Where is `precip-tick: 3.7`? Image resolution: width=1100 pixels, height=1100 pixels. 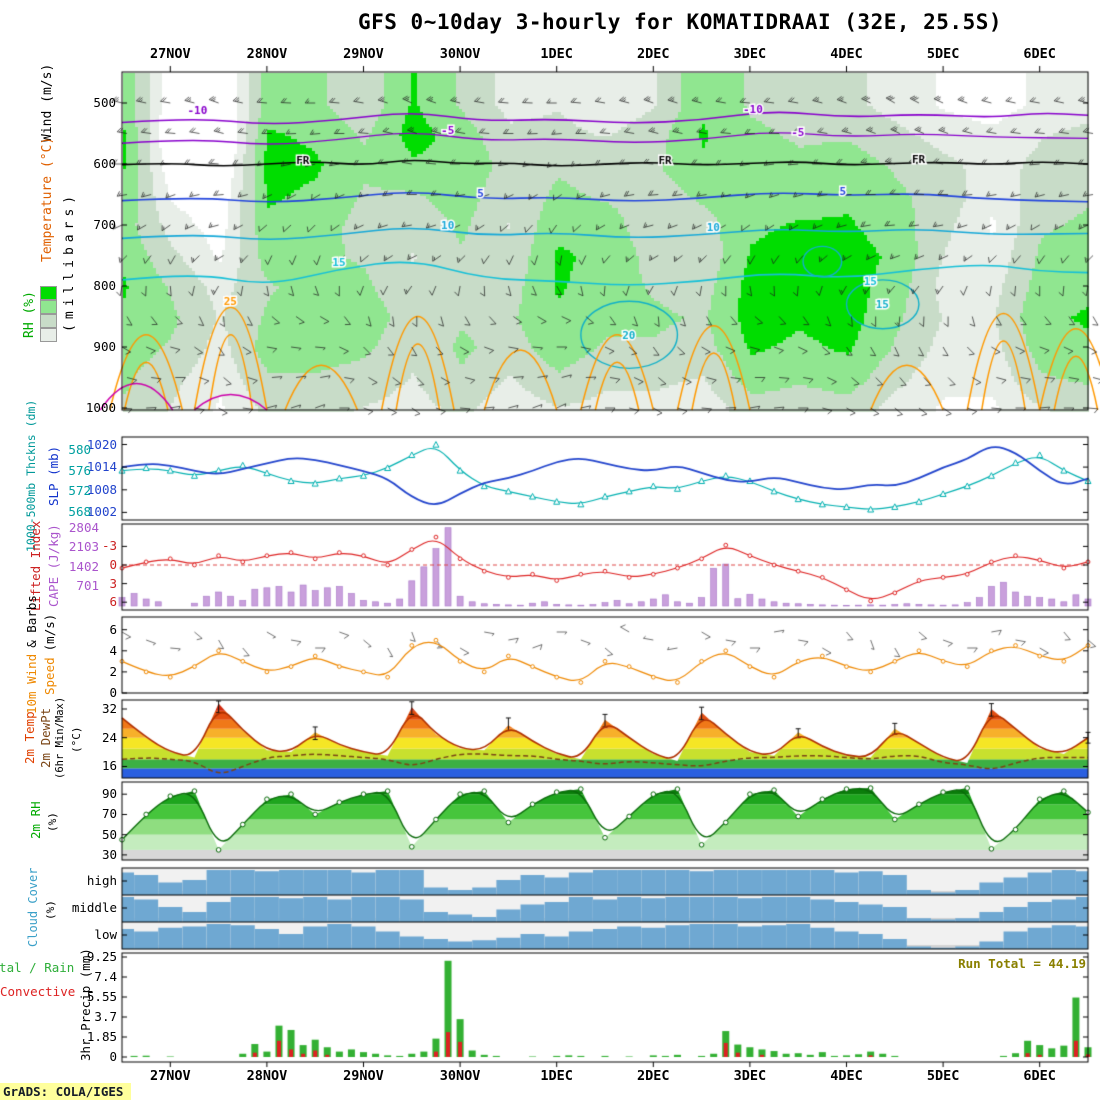 precip-tick: 3.7 is located at coordinates (105, 1016).